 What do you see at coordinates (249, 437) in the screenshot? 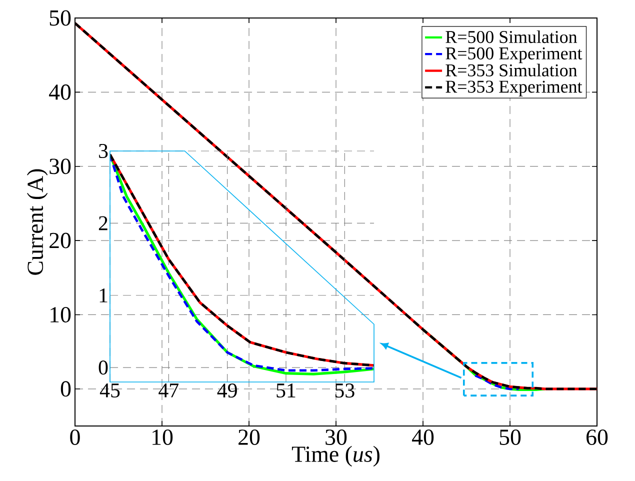
I see `x-tick-label: 20` at bounding box center [249, 437].